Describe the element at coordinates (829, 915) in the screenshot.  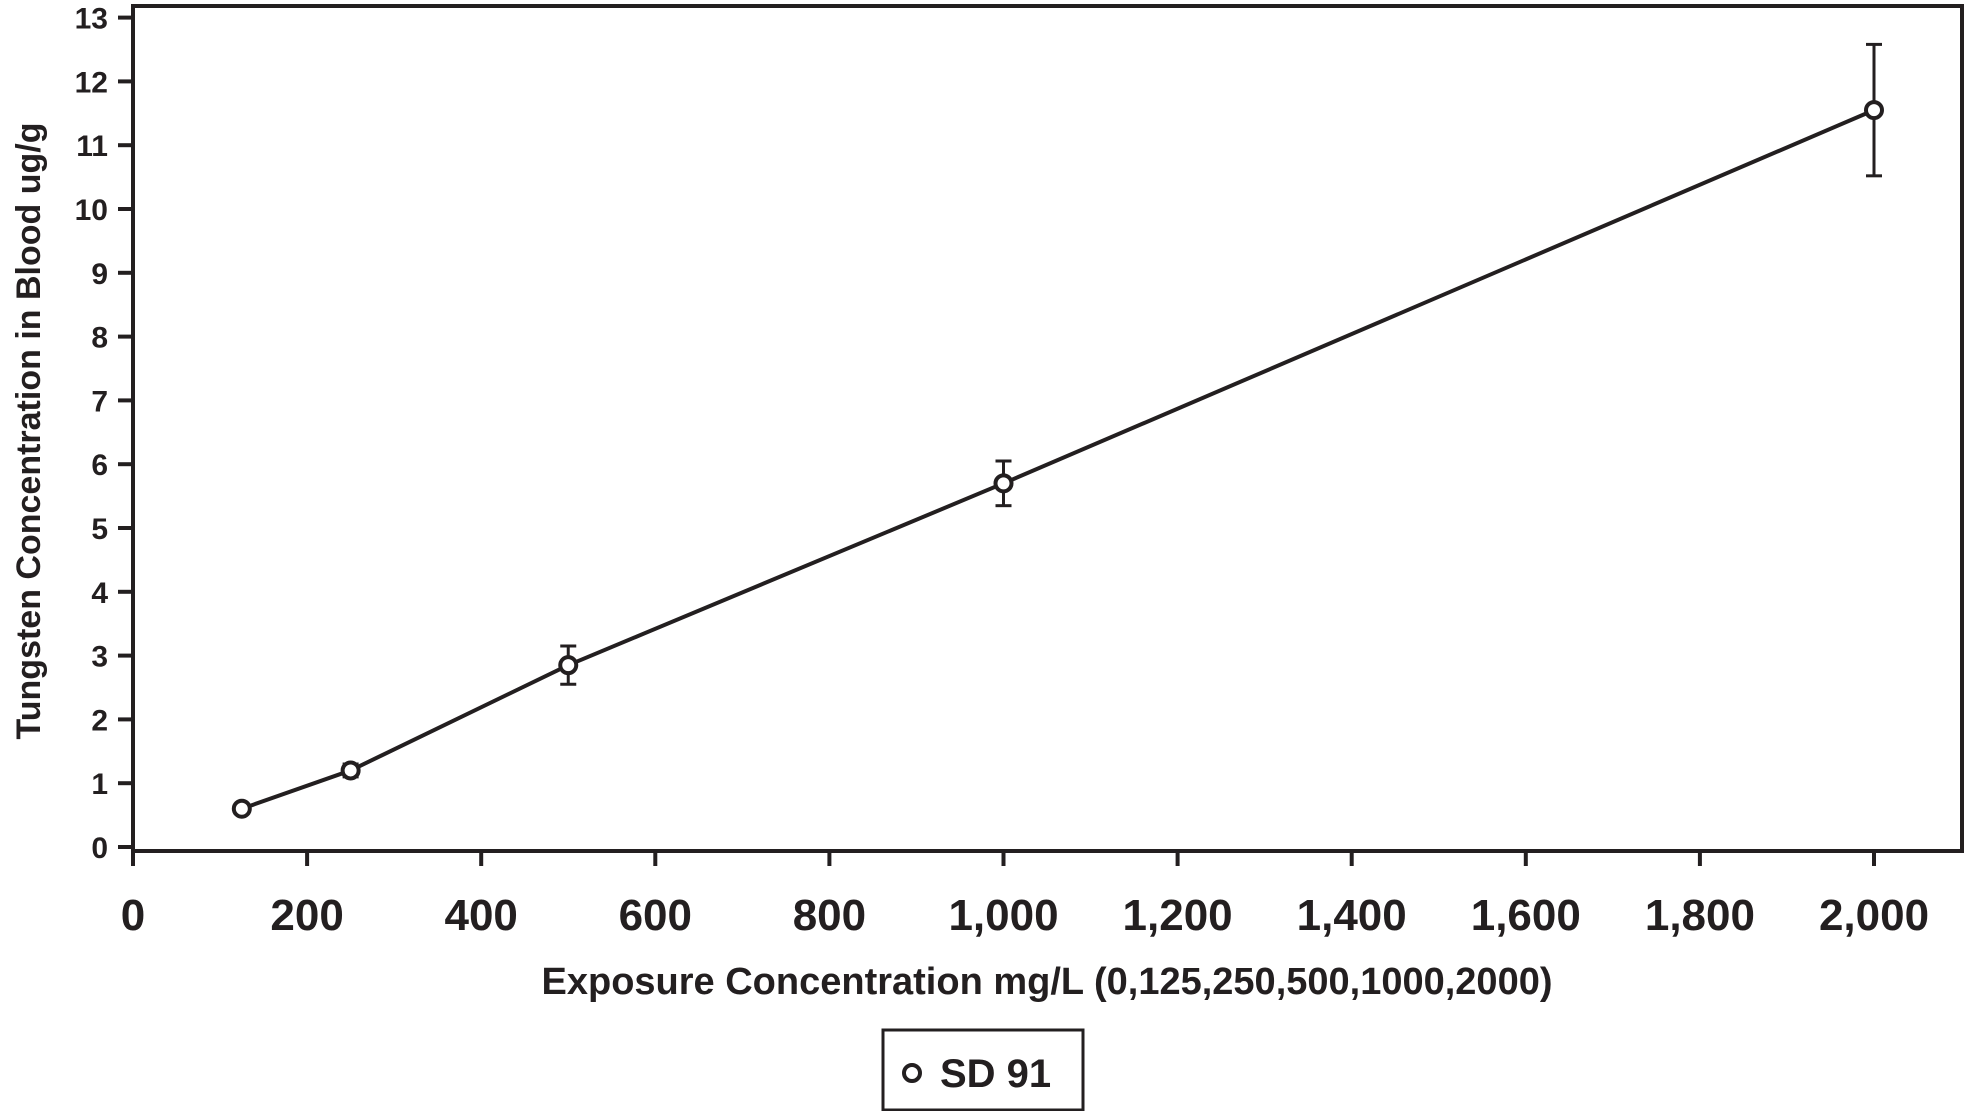
I see `x-tick-label-4: 800` at that location.